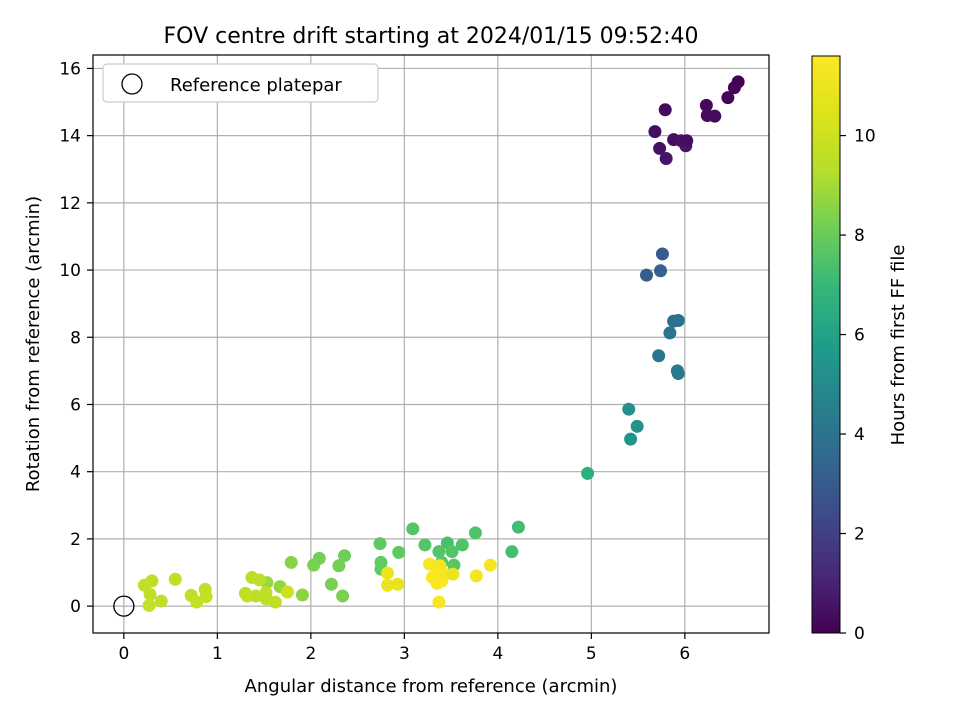  Describe the element at coordinates (684, 654) in the screenshot. I see `x-tick-label: 6` at that location.